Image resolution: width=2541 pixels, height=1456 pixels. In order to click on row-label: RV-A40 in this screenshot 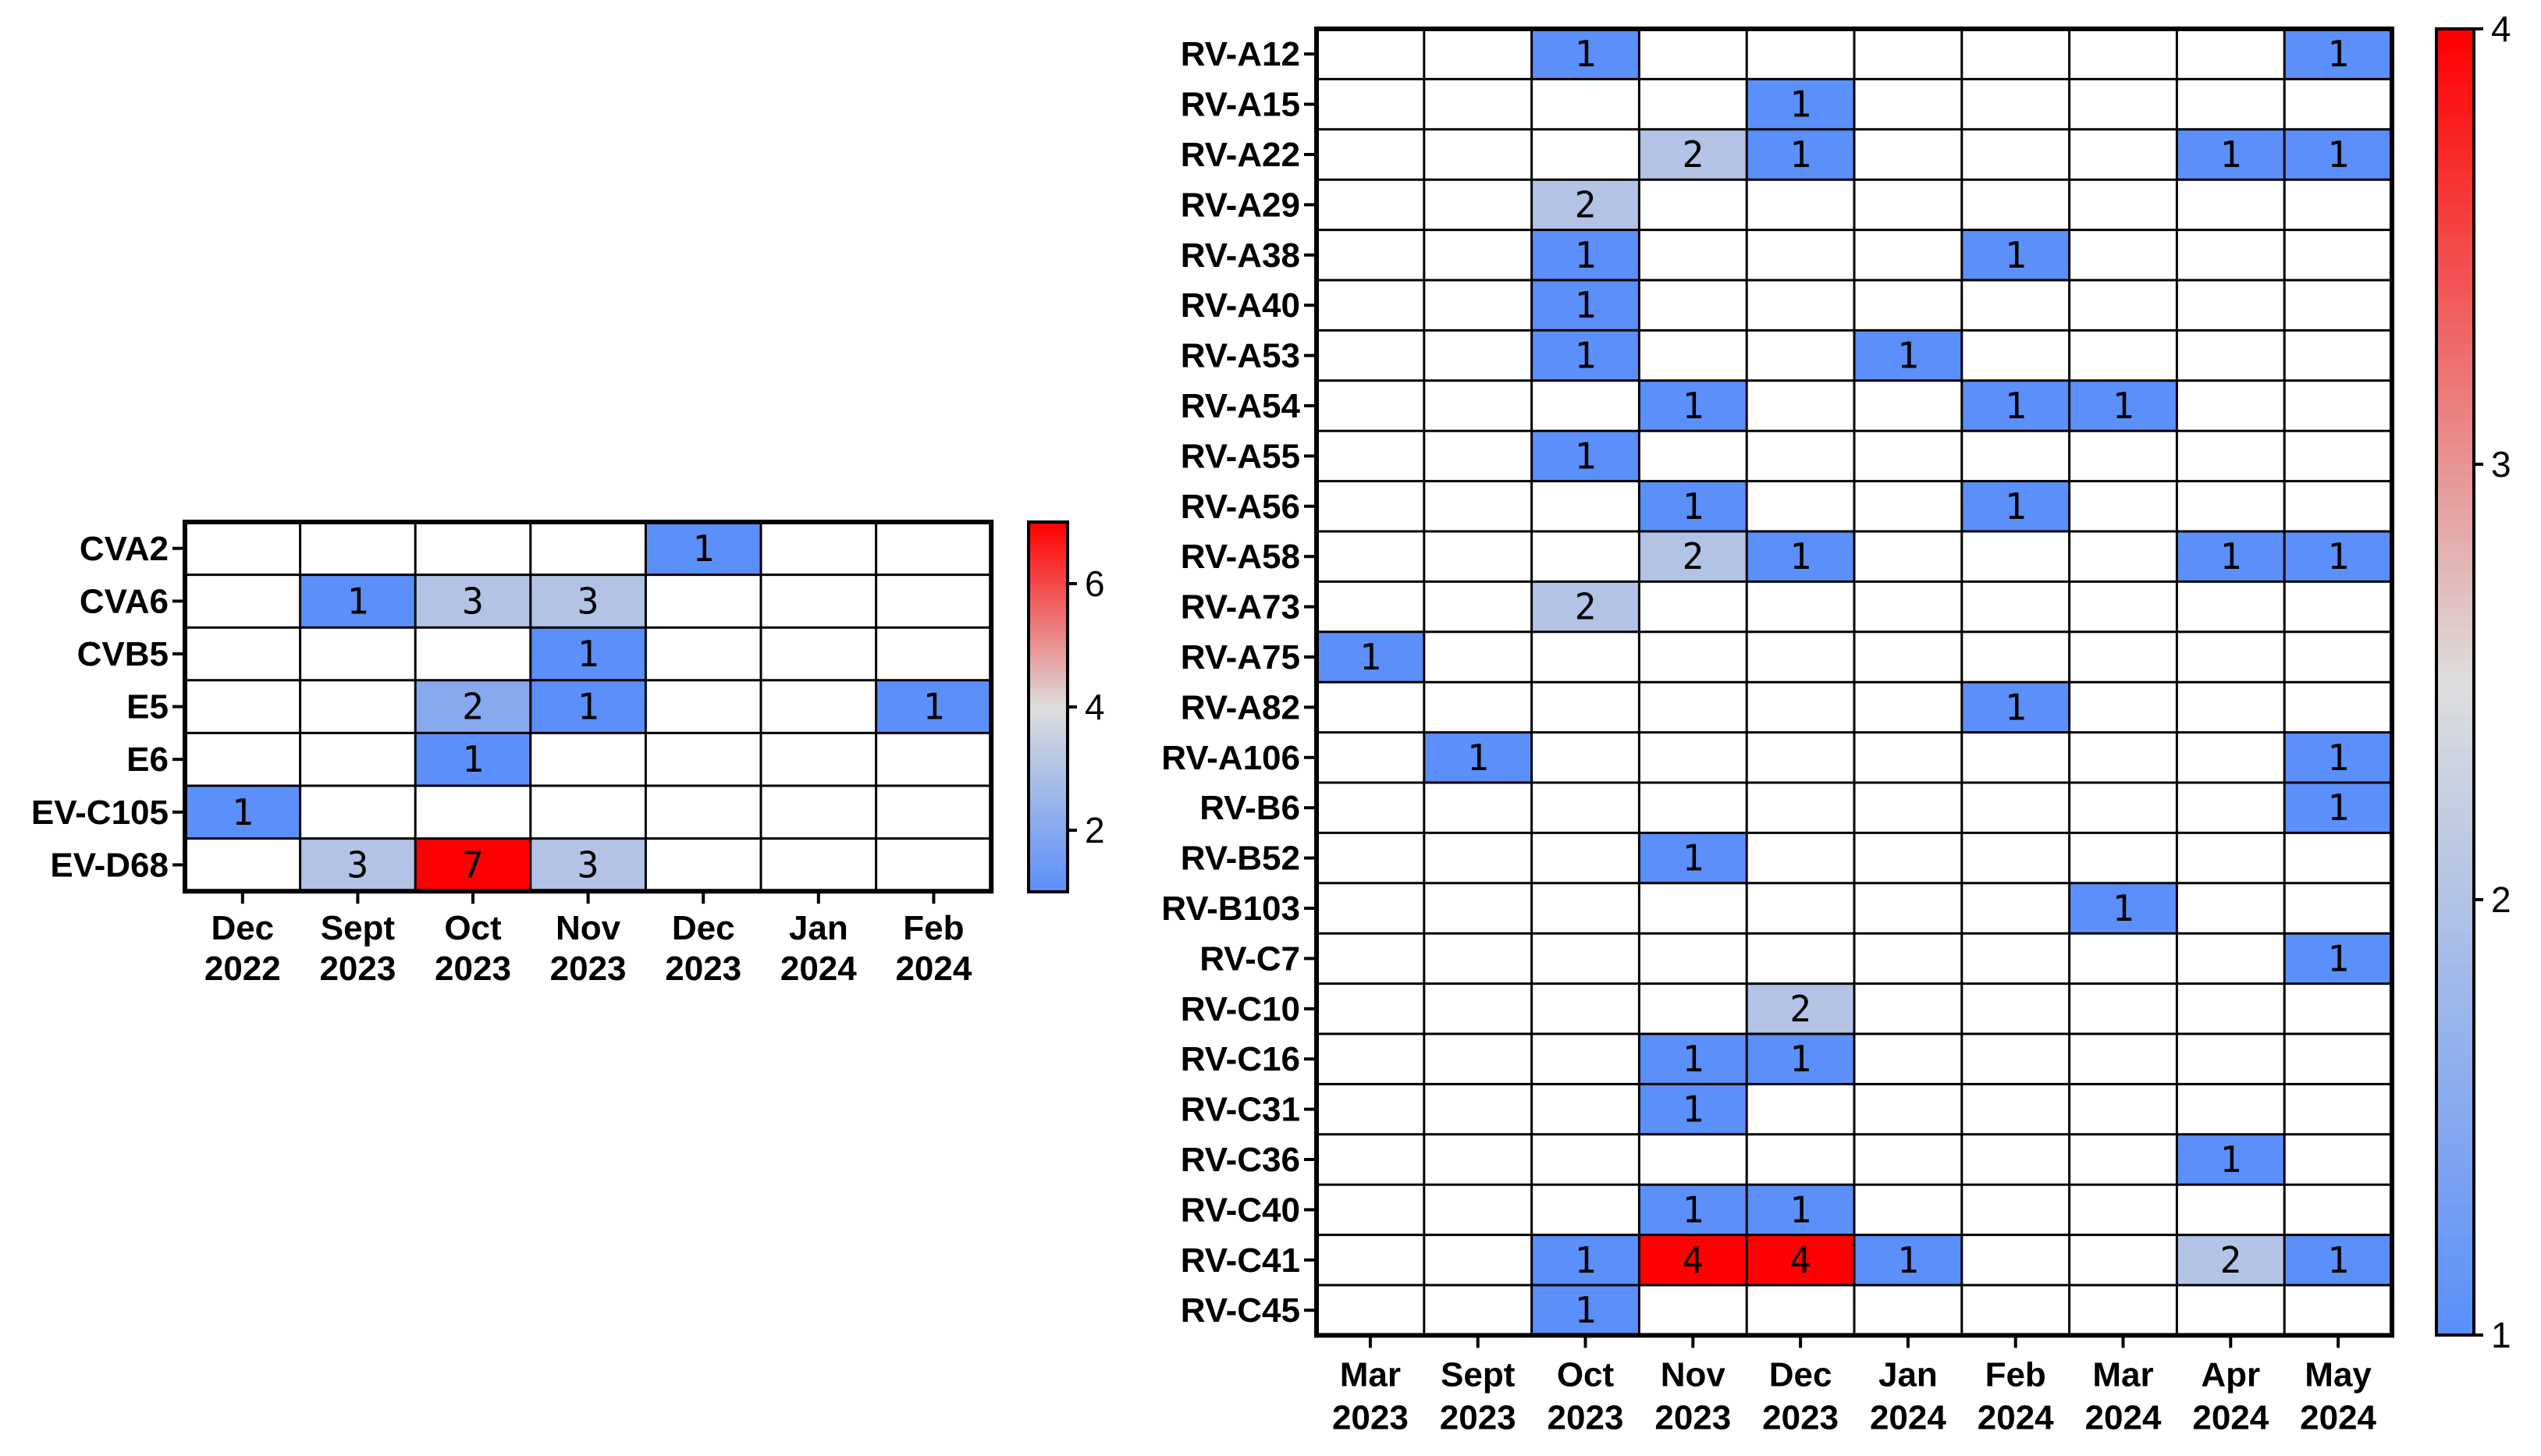, I will do `click(1240, 305)`.